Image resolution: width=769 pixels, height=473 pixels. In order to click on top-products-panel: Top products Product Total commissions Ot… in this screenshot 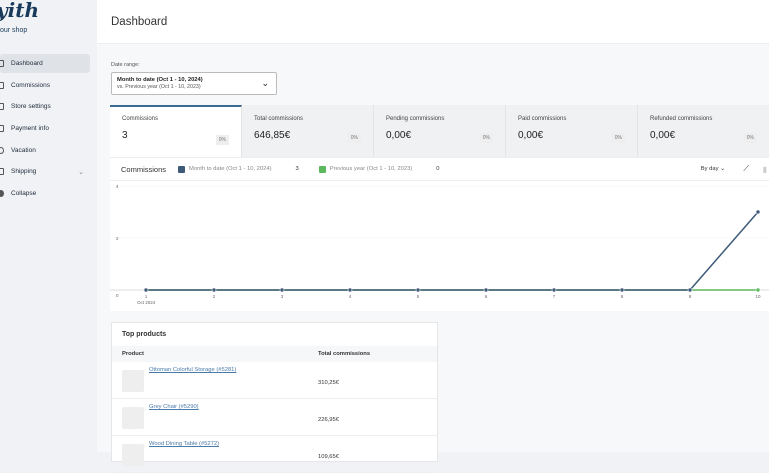, I will do `click(274, 397)`.